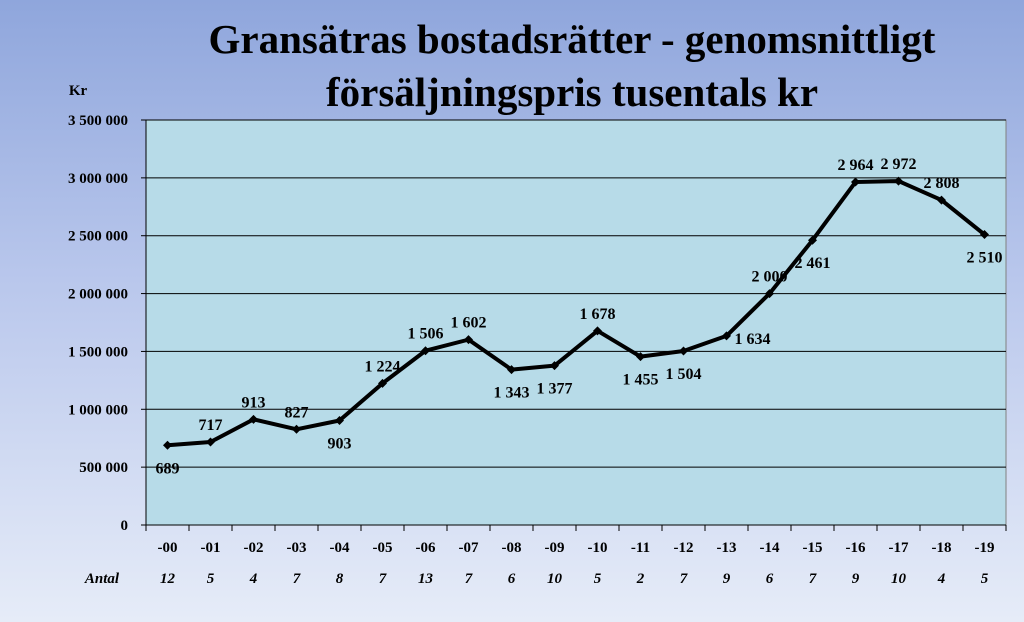 The image size is (1024, 622). I want to click on x-tick-label: -00, so click(168, 548).